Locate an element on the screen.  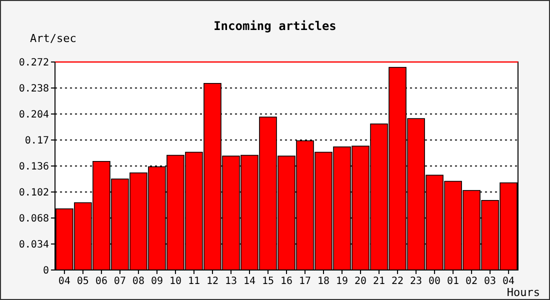
x-tick-label: 00 is located at coordinates (434, 281).